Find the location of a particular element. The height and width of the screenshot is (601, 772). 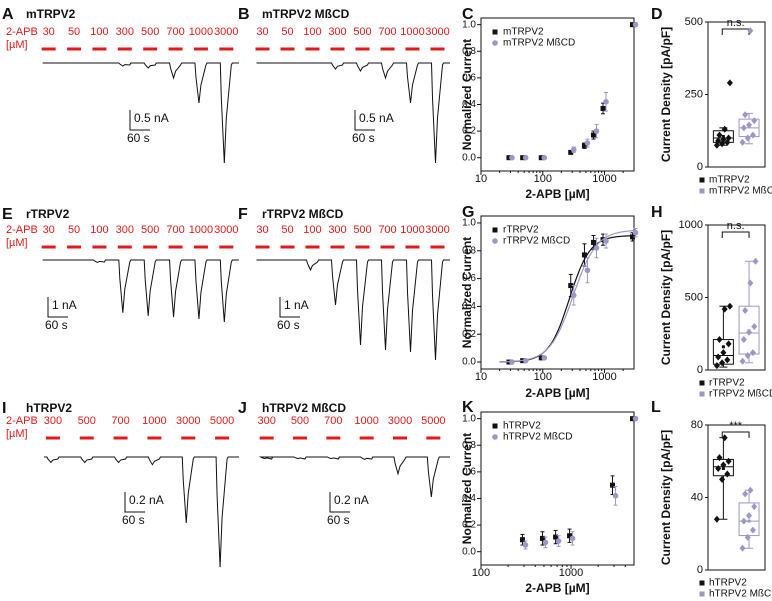

current-trace is located at coordinates (353, 310).